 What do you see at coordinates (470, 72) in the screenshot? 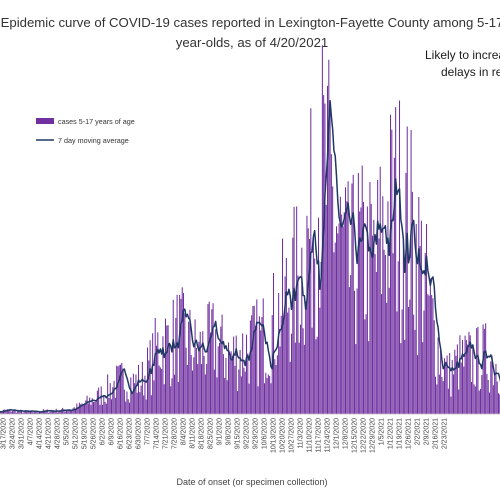
I see `reporting-delay-annotation-line-2: delays in reporting` at bounding box center [470, 72].